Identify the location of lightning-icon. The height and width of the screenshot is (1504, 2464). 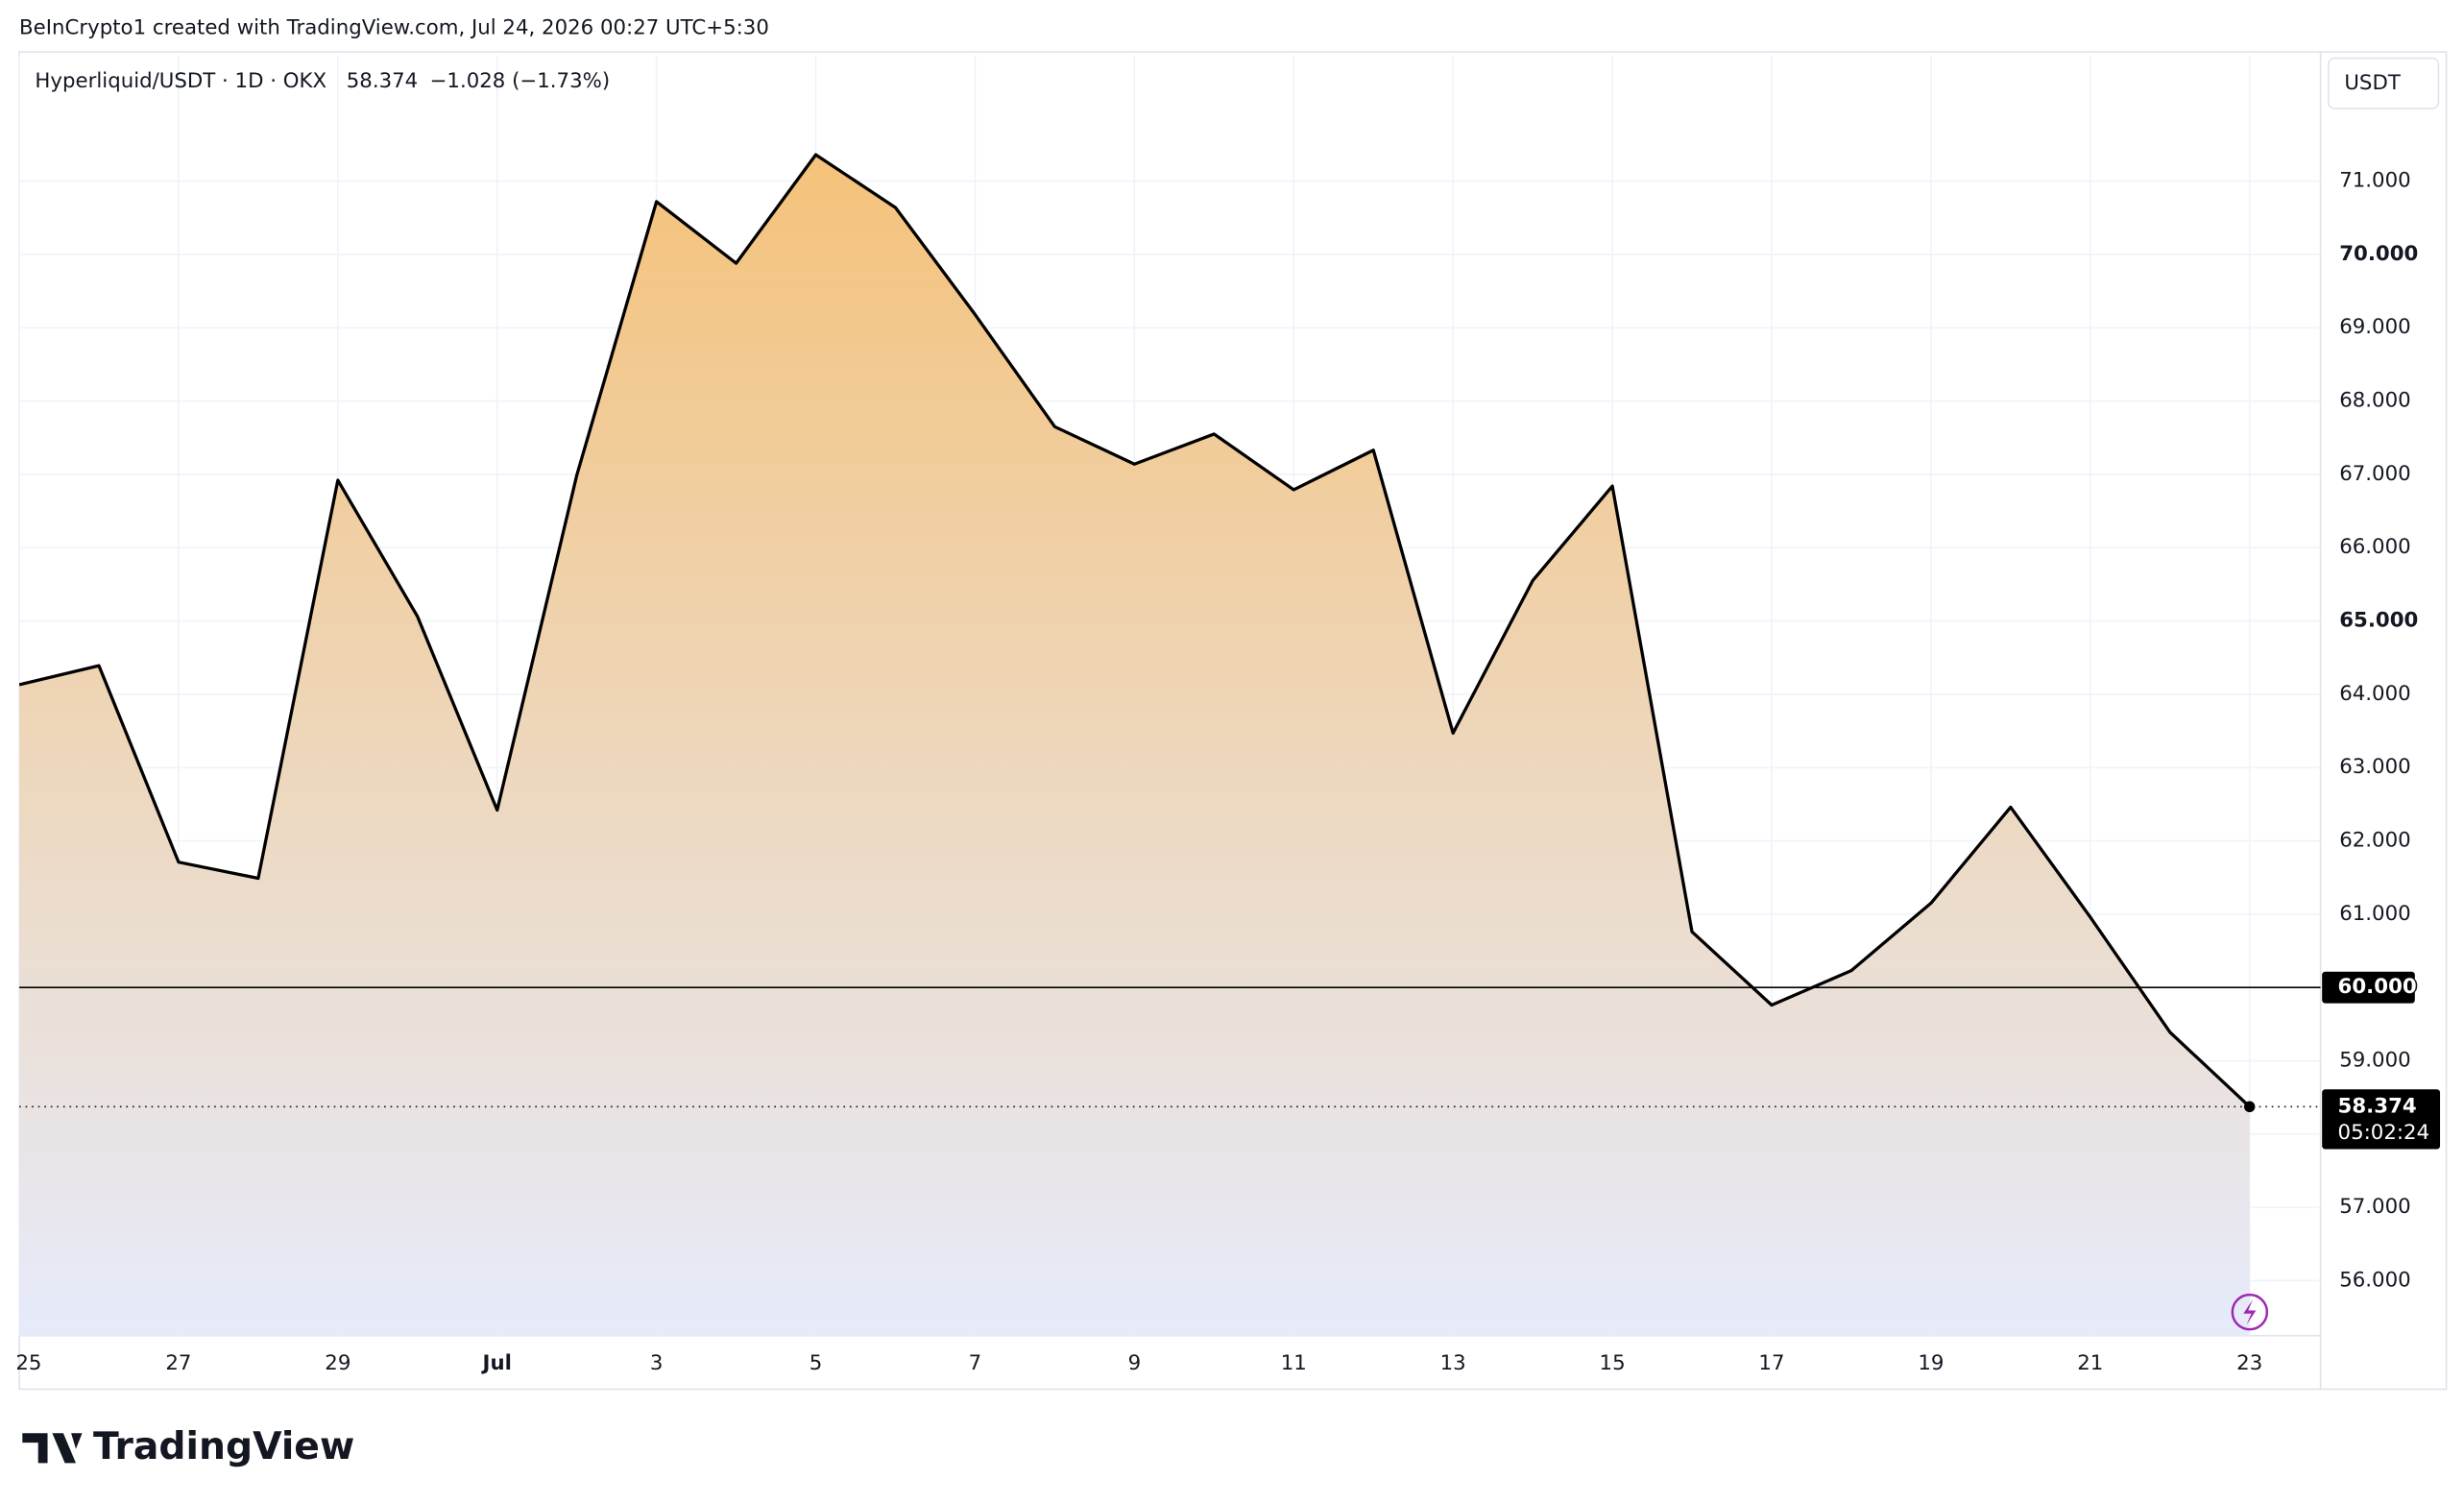
(2250, 1312).